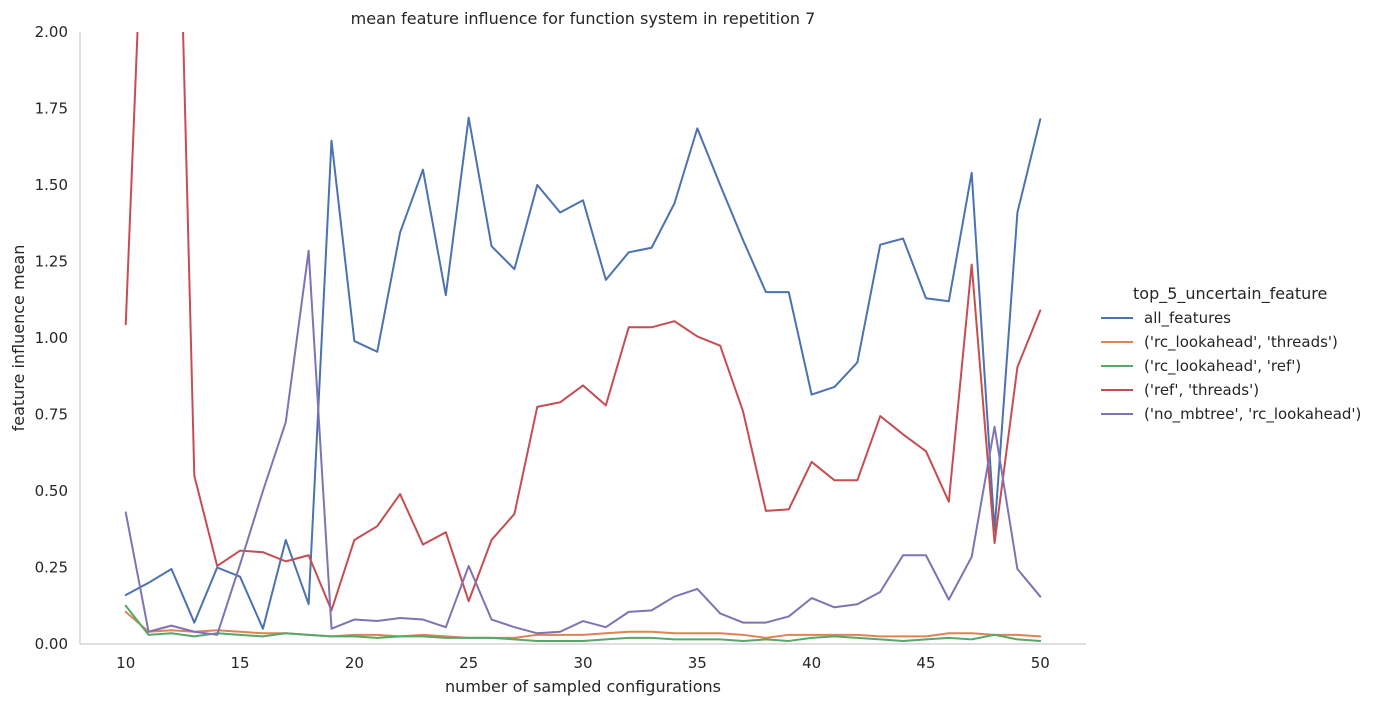 The width and height of the screenshot is (1379, 706). What do you see at coordinates (51, 568) in the screenshot?
I see `y-tick-label: 0.25` at bounding box center [51, 568].